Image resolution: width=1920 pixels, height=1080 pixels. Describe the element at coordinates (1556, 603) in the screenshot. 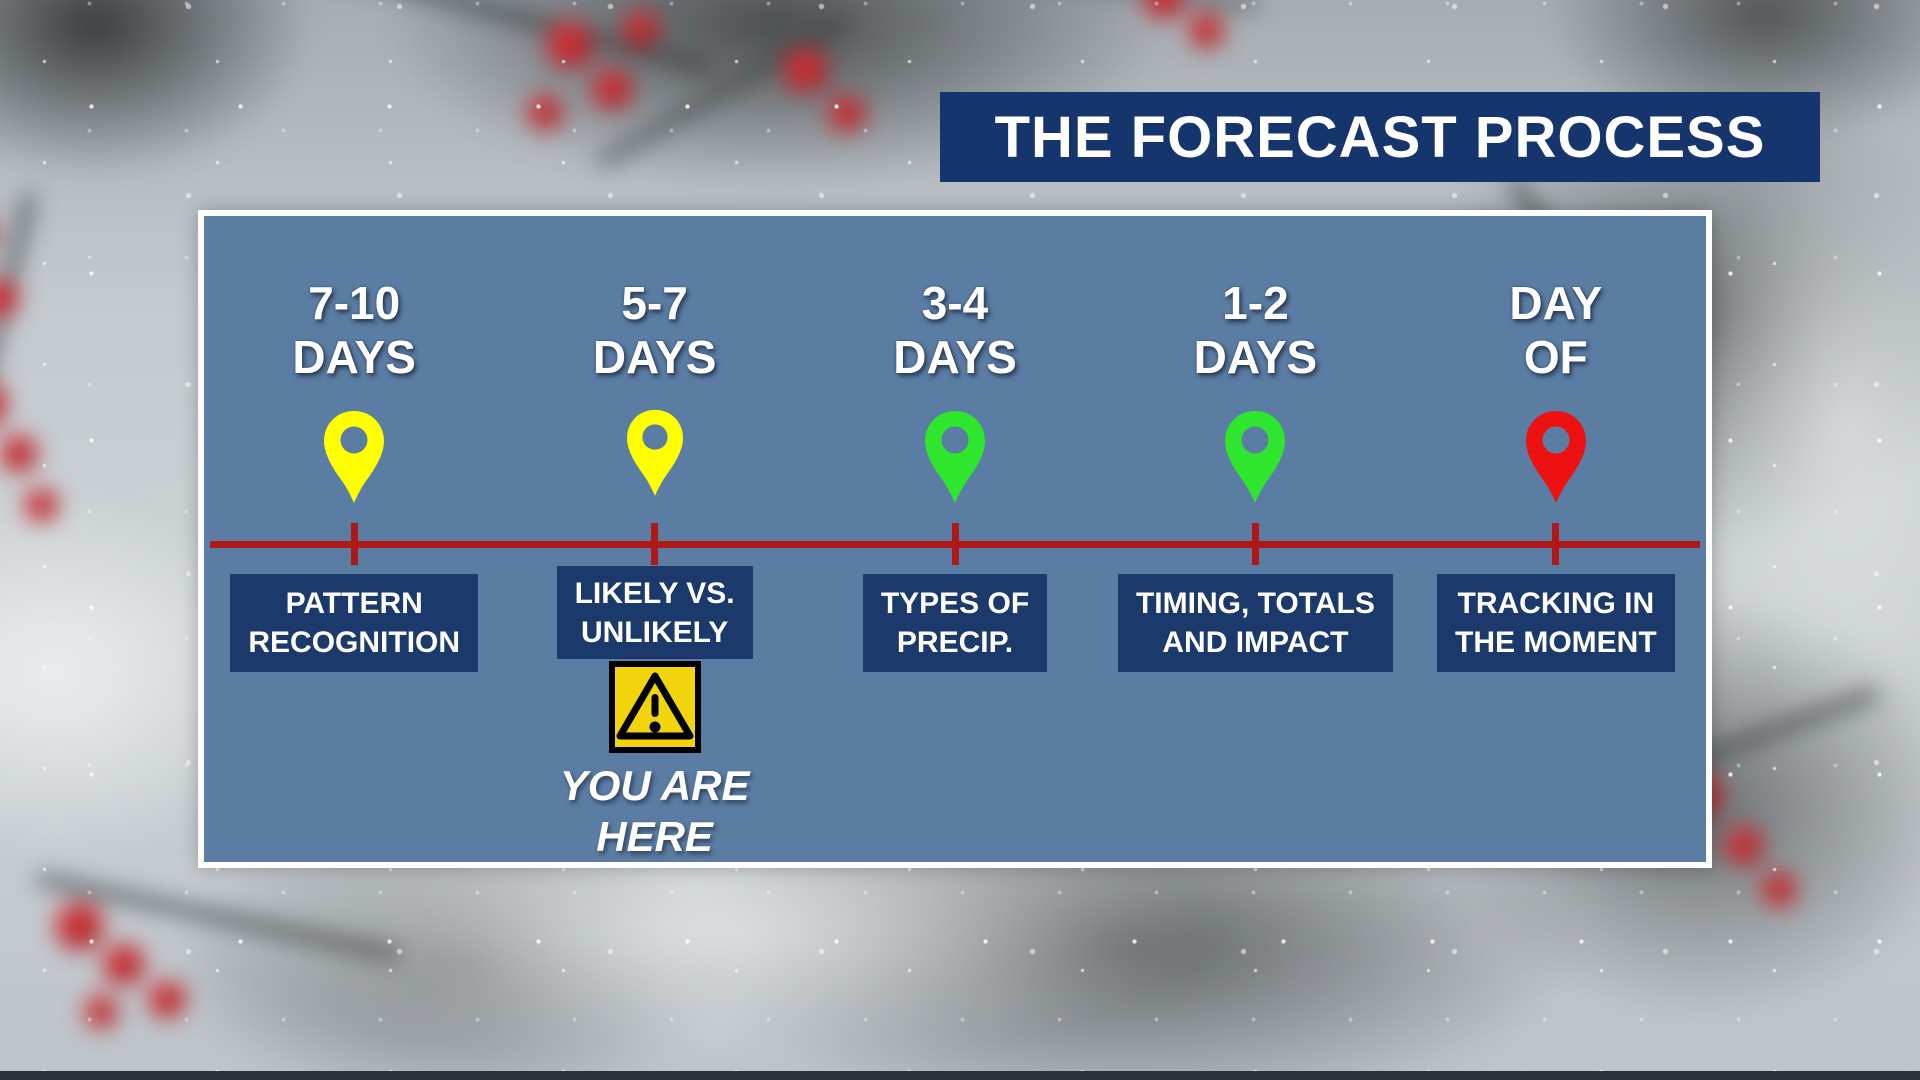

I see `stage-label-line1: TRACKING IN` at that location.